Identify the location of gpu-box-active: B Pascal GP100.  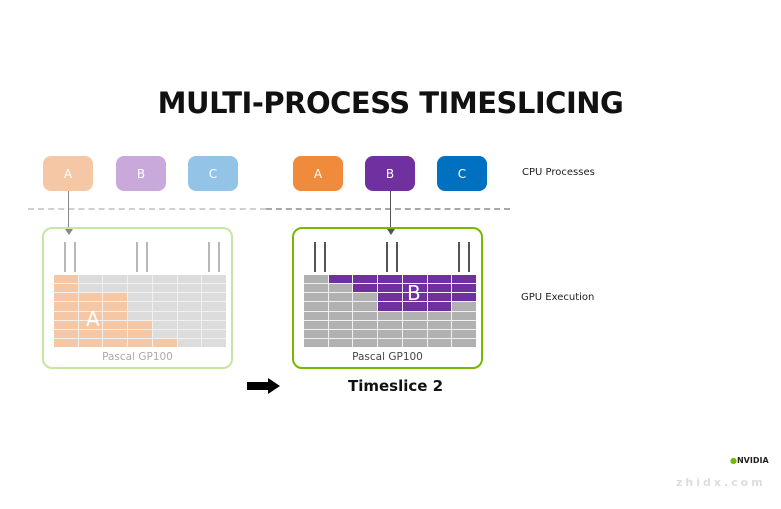
(387, 298).